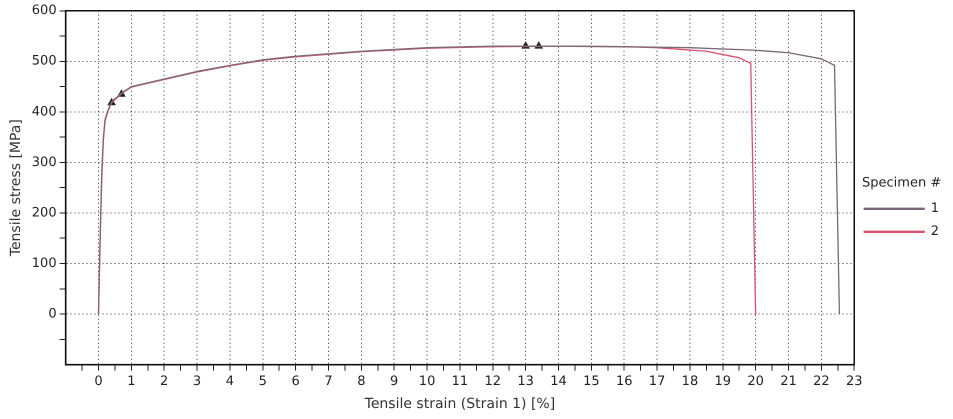 The image size is (953, 419). What do you see at coordinates (52, 314) in the screenshot?
I see `y-tick-label: 0` at bounding box center [52, 314].